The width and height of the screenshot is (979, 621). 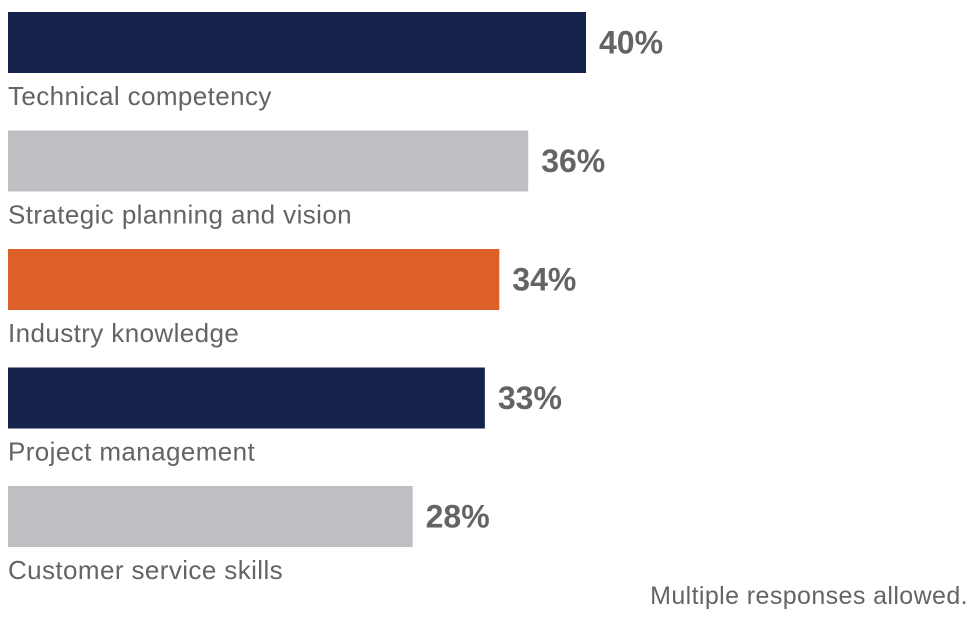 What do you see at coordinates (140, 96) in the screenshot?
I see `category-label-1: Technical competency` at bounding box center [140, 96].